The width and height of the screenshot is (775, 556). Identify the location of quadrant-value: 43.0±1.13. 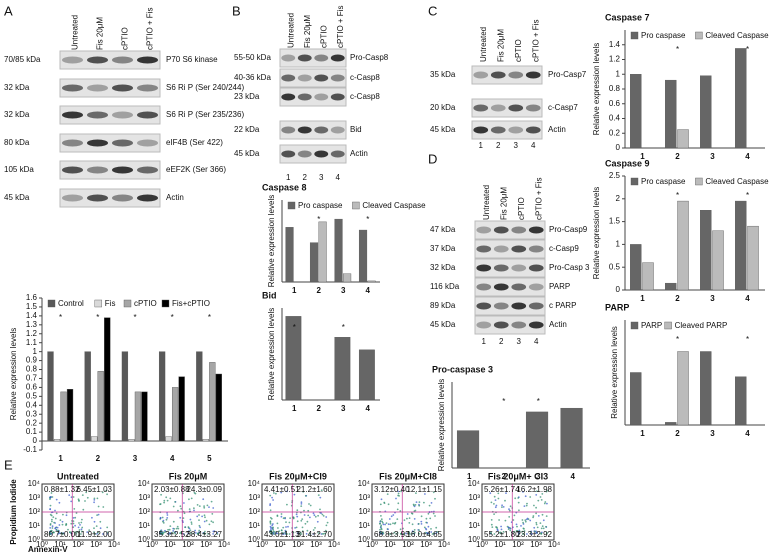
(282, 534).